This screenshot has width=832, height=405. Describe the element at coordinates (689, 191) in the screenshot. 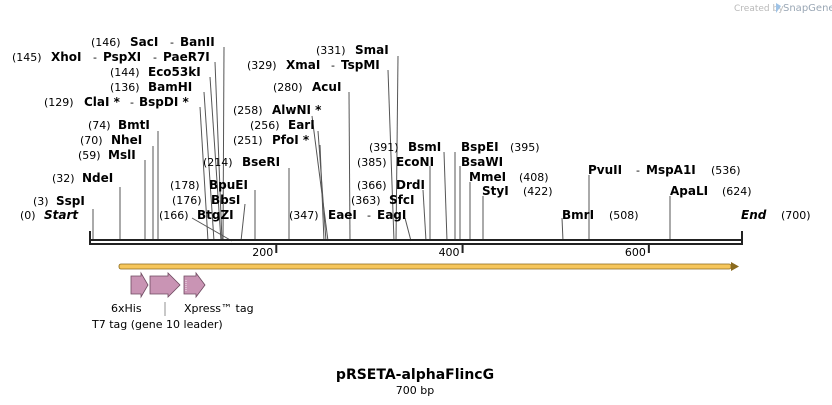

I see `site-label-apali: ApaLI` at that location.